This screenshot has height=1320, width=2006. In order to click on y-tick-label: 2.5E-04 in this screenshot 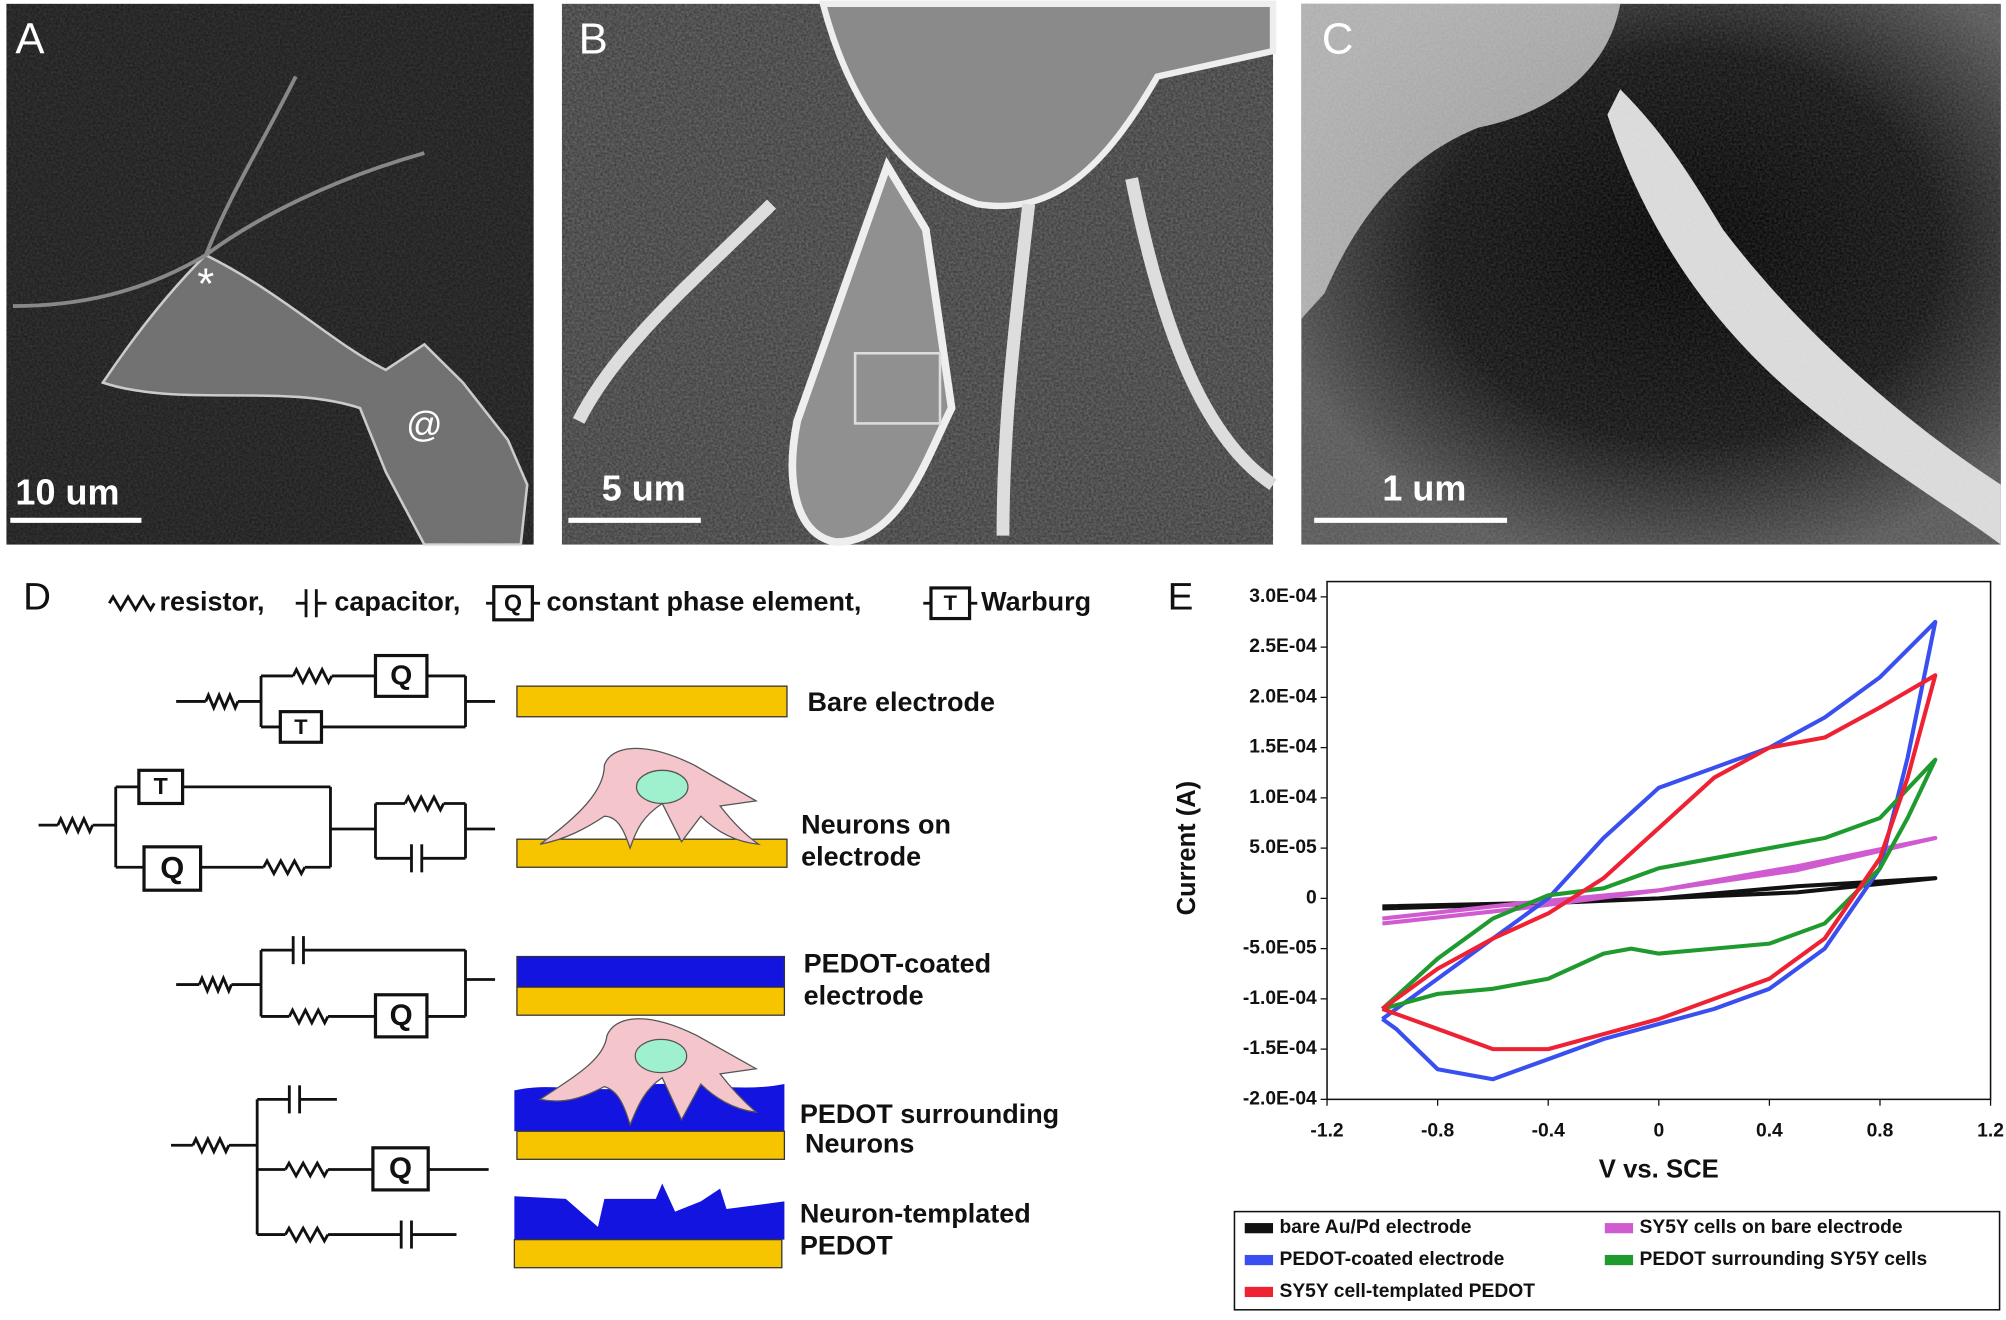, I will do `click(1283, 646)`.